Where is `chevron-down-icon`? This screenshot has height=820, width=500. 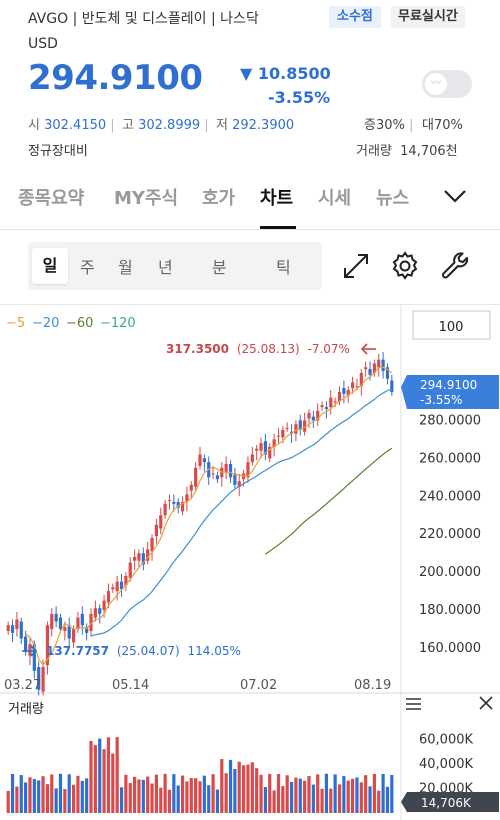
chevron-down-icon is located at coordinates (455, 196).